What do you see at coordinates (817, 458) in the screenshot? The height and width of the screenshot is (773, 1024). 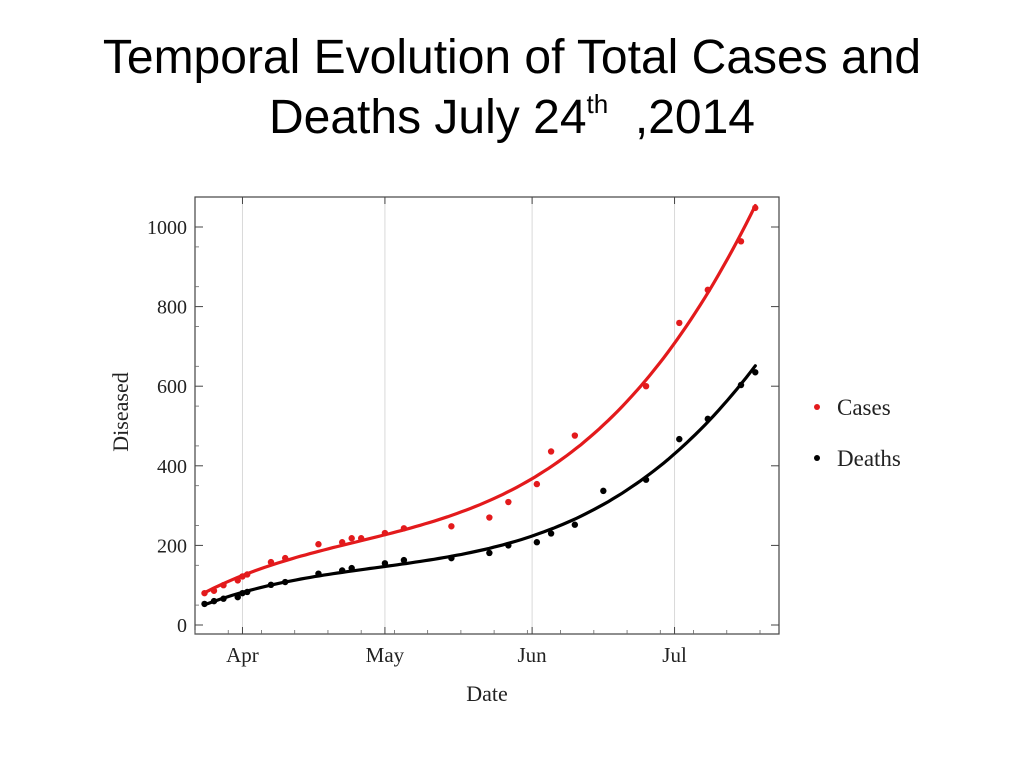 I see `legend-marker-deaths` at bounding box center [817, 458].